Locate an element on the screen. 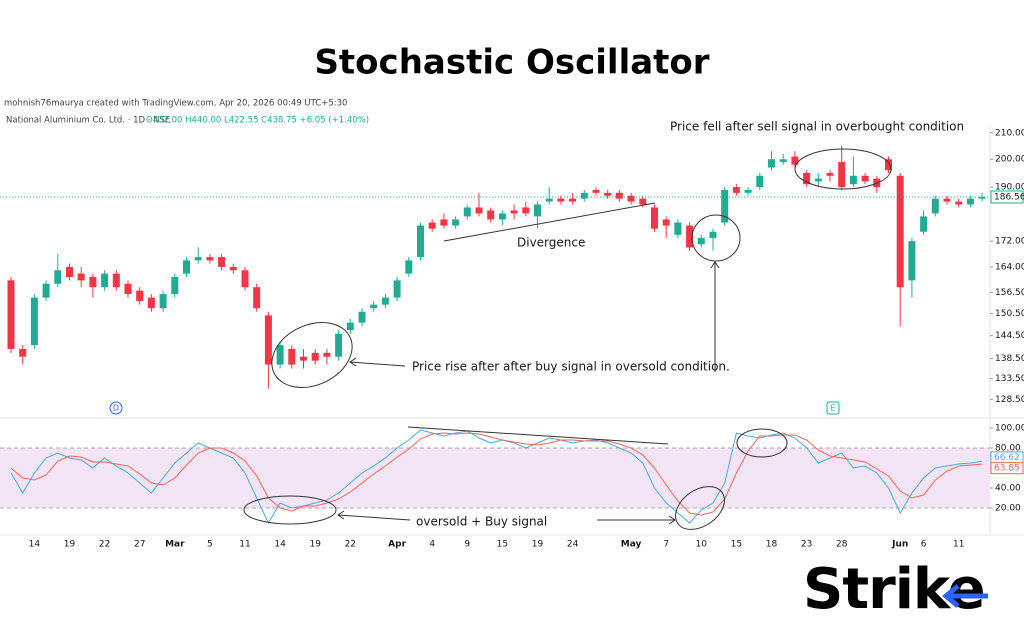 This screenshot has width=1024, height=640. y-tick-label: 172.00 is located at coordinates (1009, 242).